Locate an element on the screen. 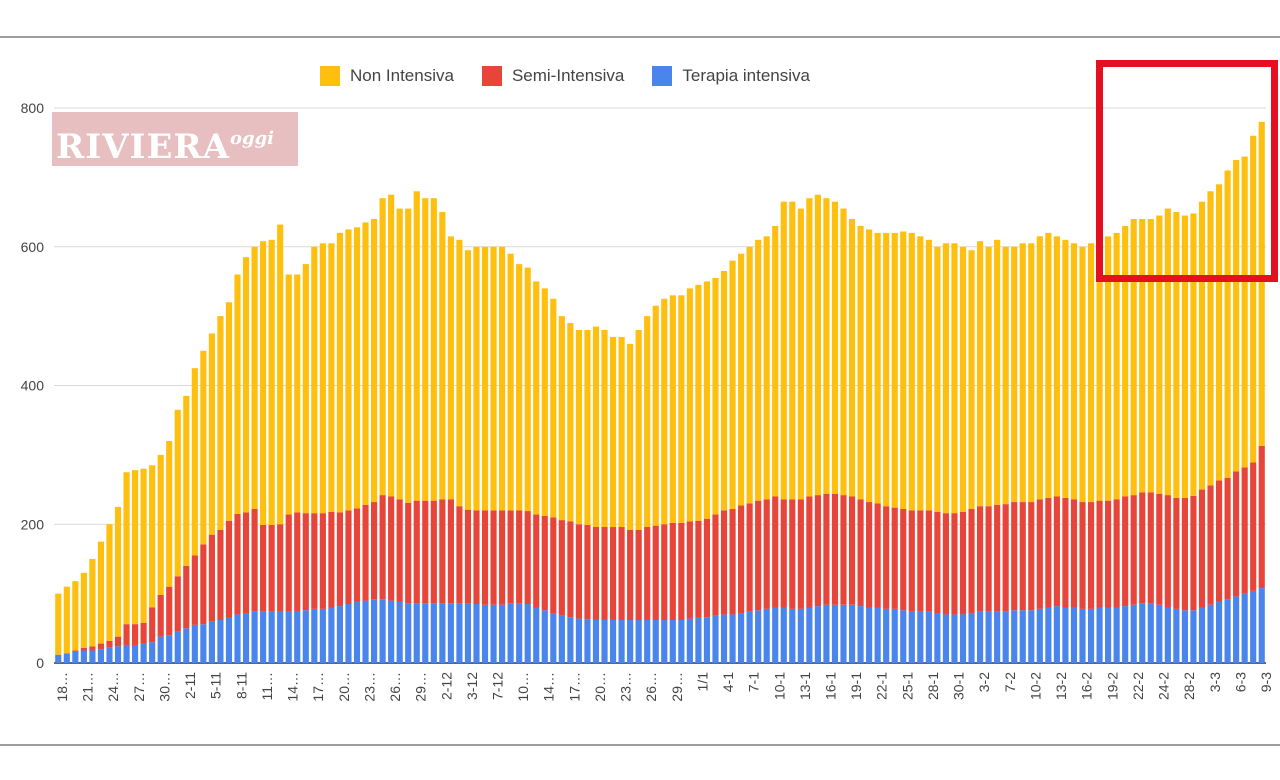  top-rule is located at coordinates (640, 37).